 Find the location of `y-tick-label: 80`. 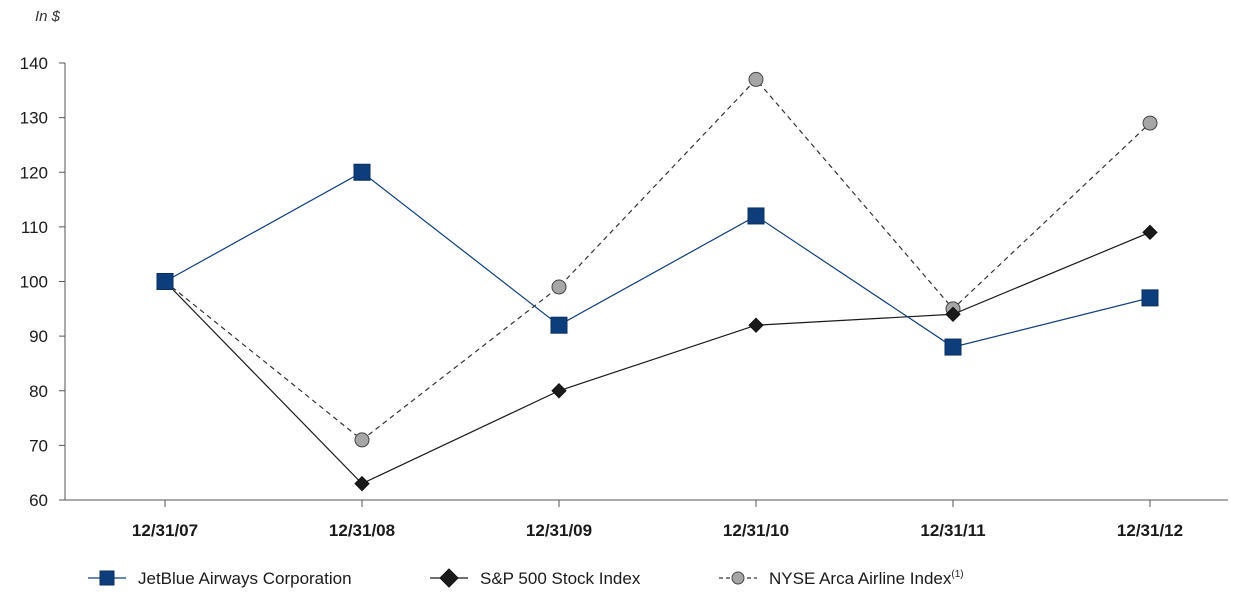

y-tick-label: 80 is located at coordinates (38, 391).